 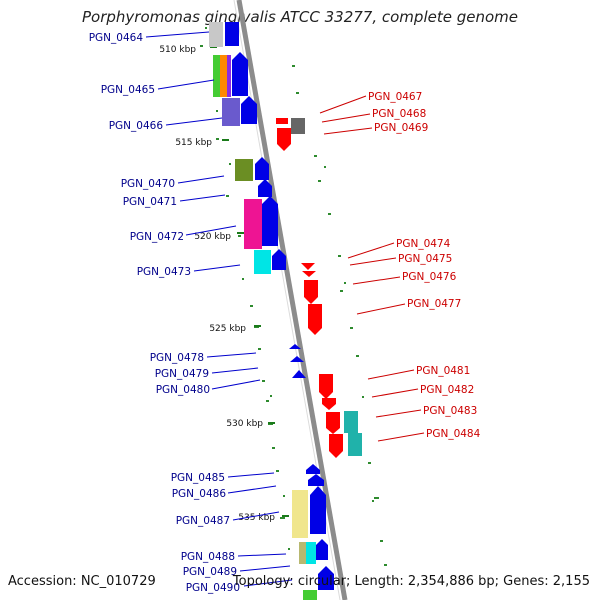 What do you see at coordinates (199, 494) in the screenshot?
I see `gene-label-0486: PGN_0486` at bounding box center [199, 494].